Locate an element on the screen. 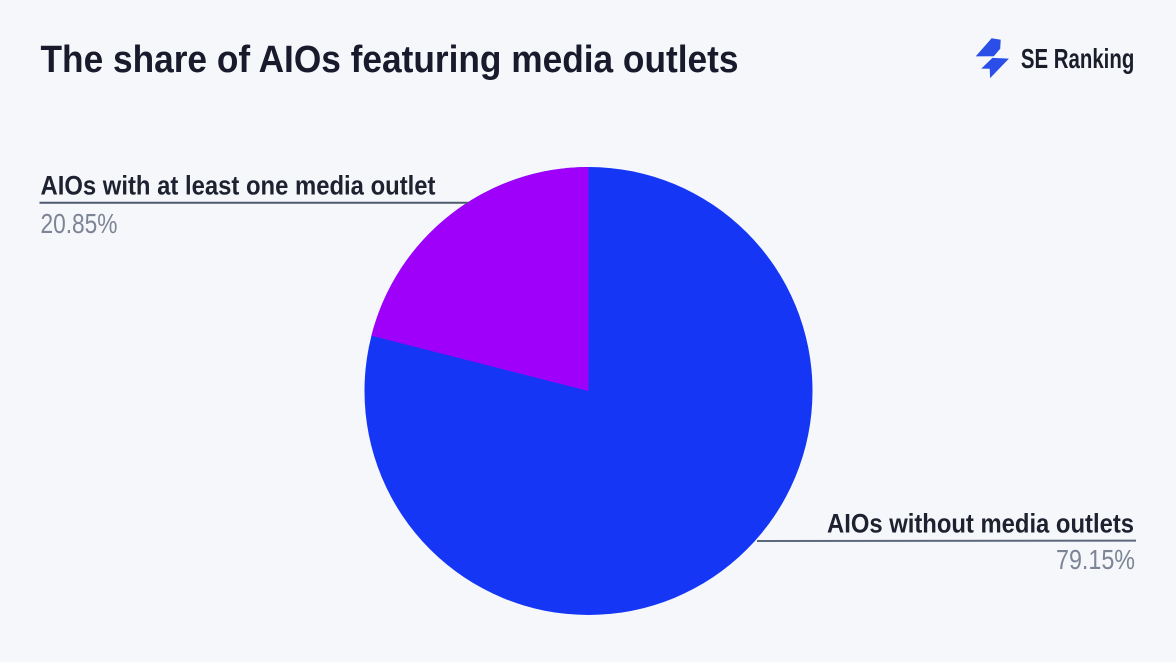 This screenshot has width=1176, height=662. svg-text: 79.15% is located at coordinates (1095, 559).